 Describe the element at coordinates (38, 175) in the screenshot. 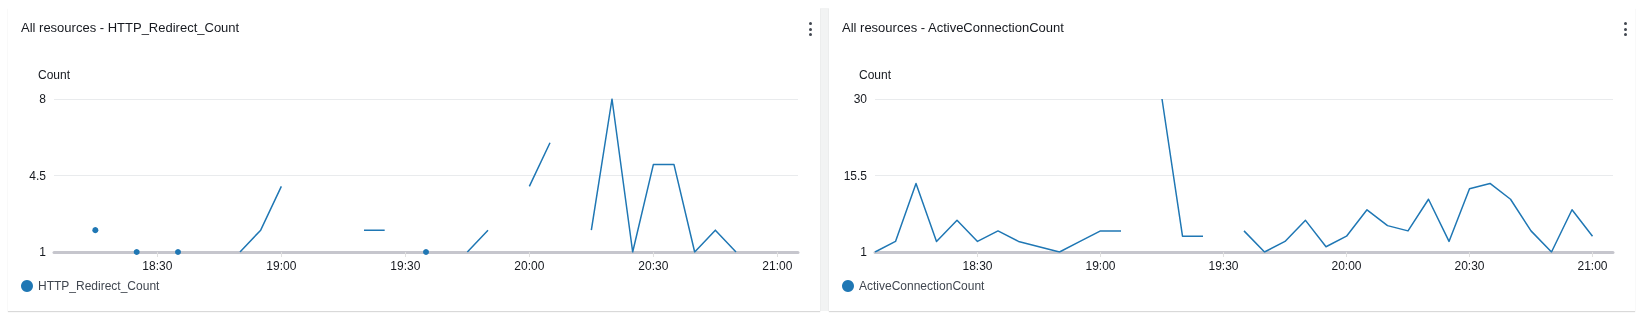

I see `y-tick-label: 4.5` at that location.